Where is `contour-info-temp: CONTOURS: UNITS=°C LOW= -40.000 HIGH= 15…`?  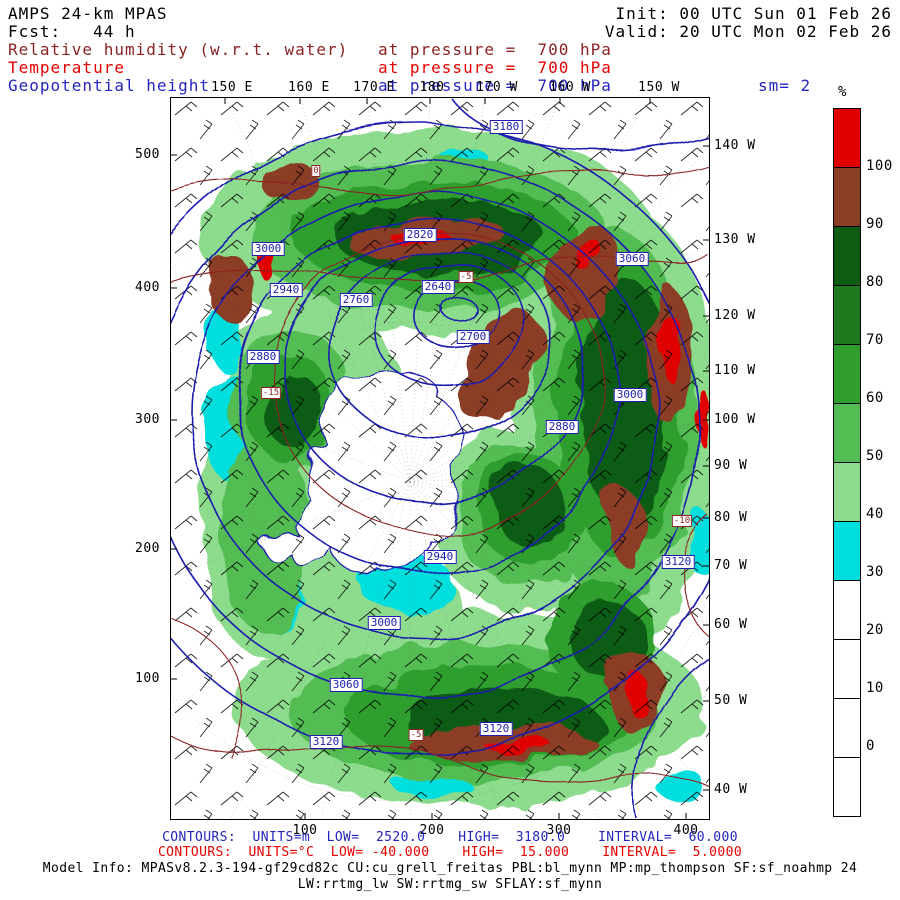
contour-info-temp: CONTOURS: UNITS=°C LOW= -40.000 HIGH= 15… is located at coordinates (450, 852).